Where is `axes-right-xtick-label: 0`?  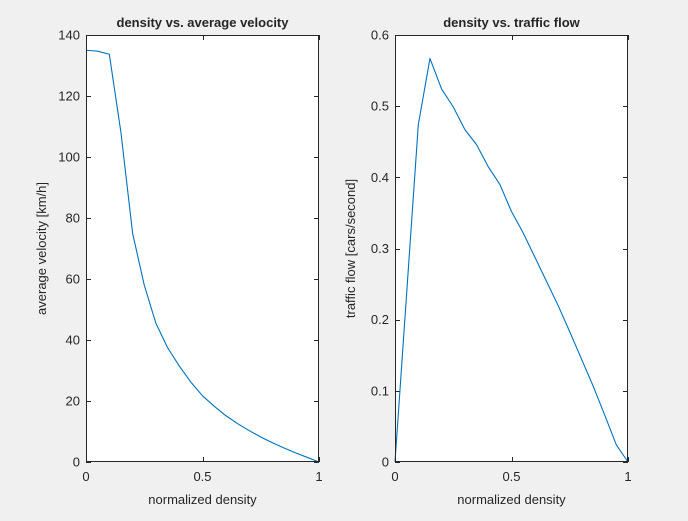 axes-right-xtick-label: 0 is located at coordinates (394, 476).